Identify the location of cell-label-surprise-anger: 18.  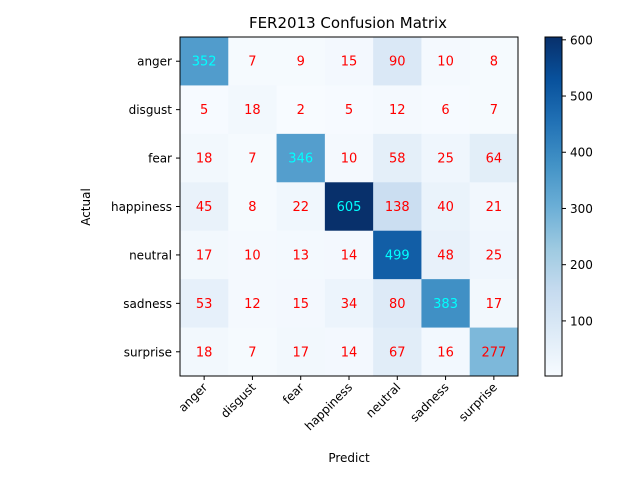
(204, 352).